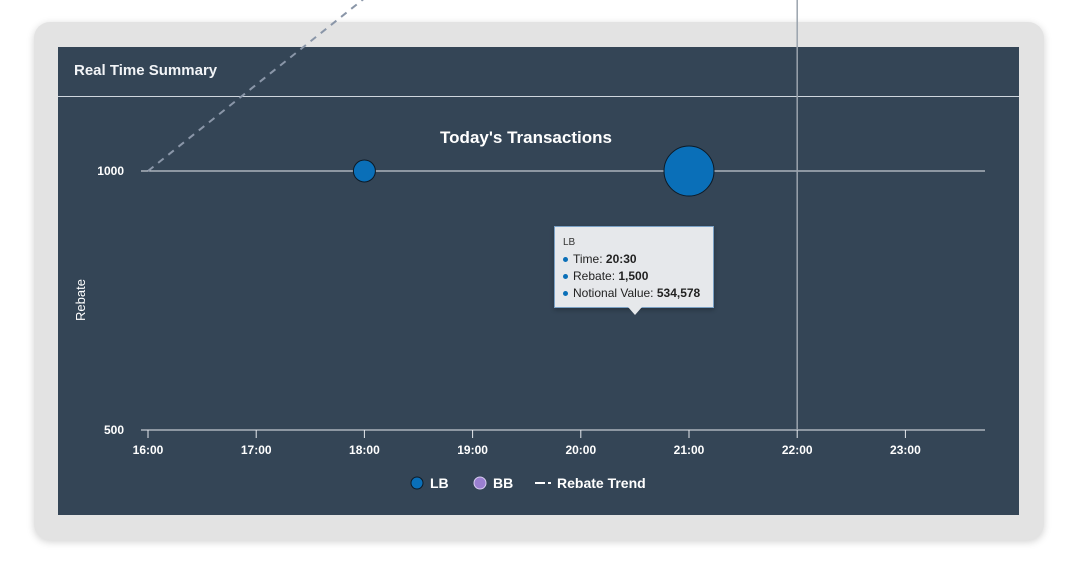 The height and width of the screenshot is (570, 1077). I want to click on legend-bb-label: BB, so click(503, 483).